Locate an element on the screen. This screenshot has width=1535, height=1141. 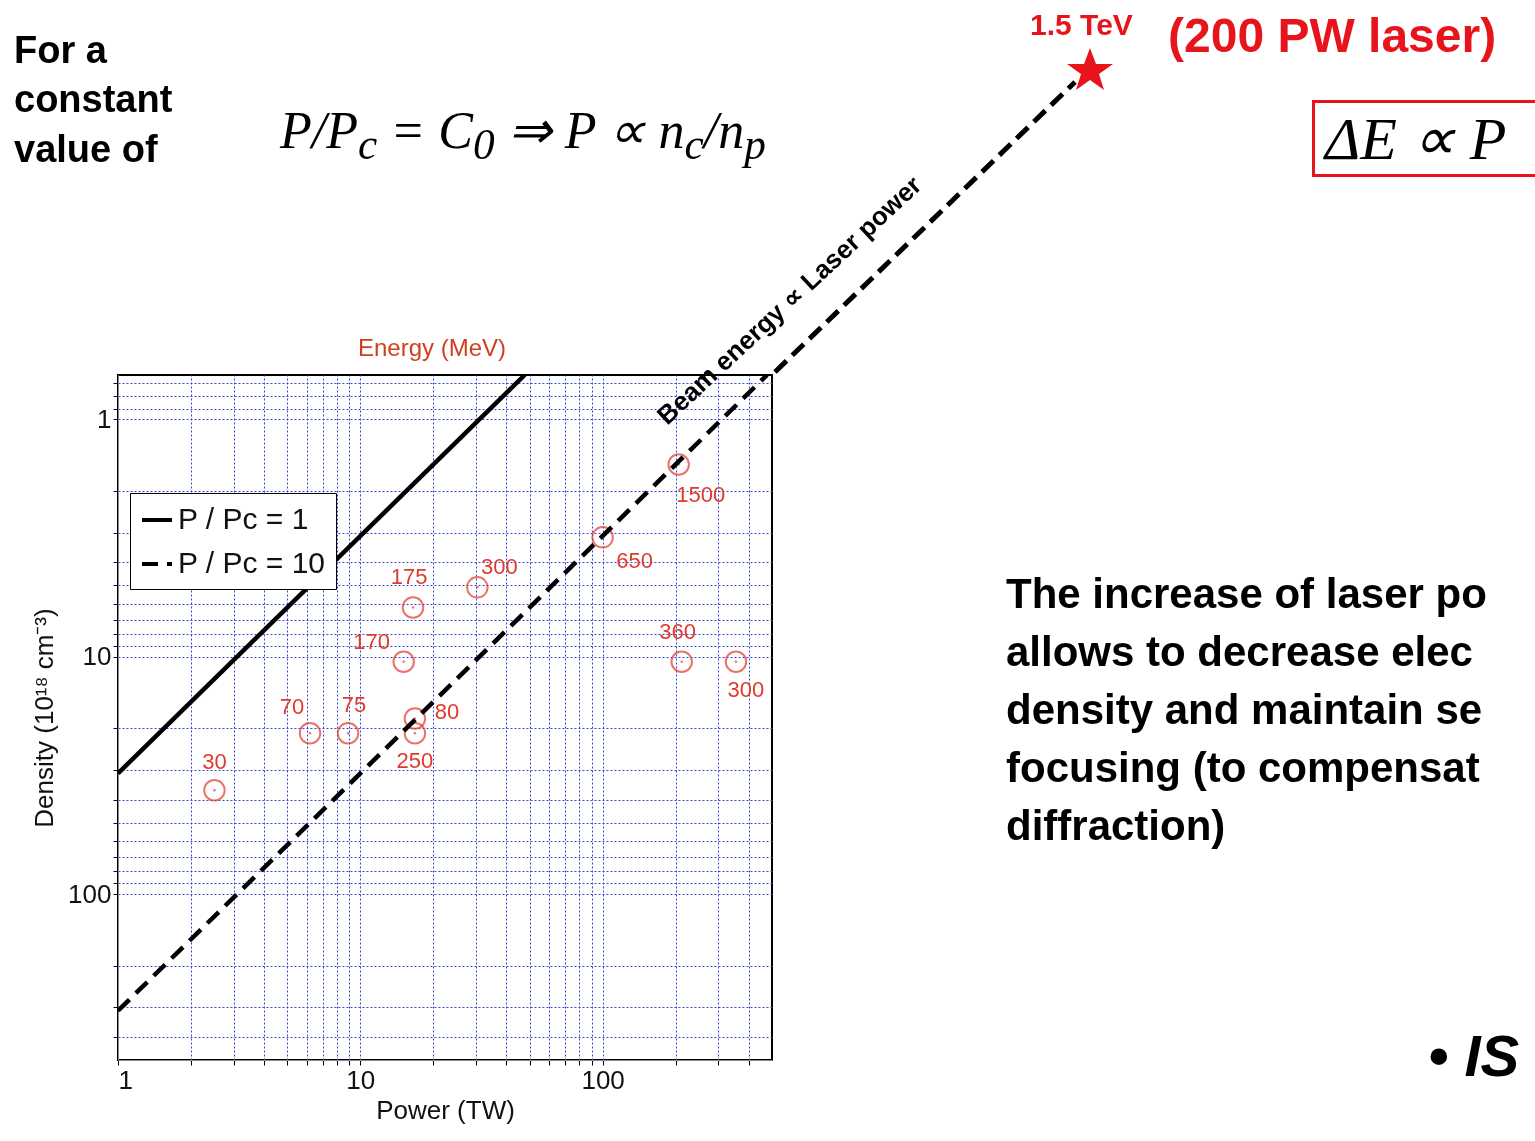
legend-label: P / Pc = 10 is located at coordinates (252, 562).